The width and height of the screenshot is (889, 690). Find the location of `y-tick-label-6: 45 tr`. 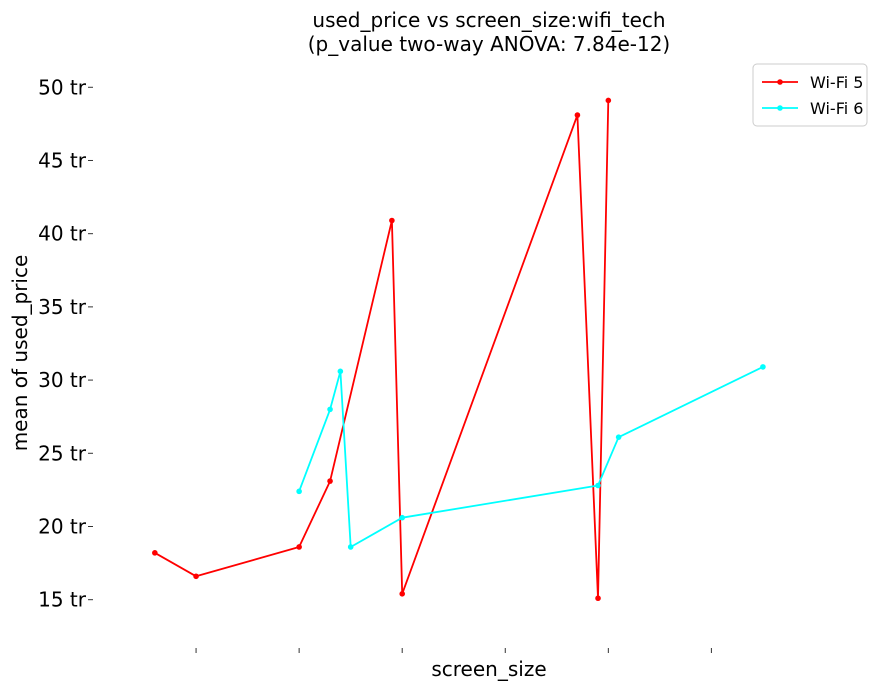

y-tick-label-6: 45 tr is located at coordinates (62, 160).